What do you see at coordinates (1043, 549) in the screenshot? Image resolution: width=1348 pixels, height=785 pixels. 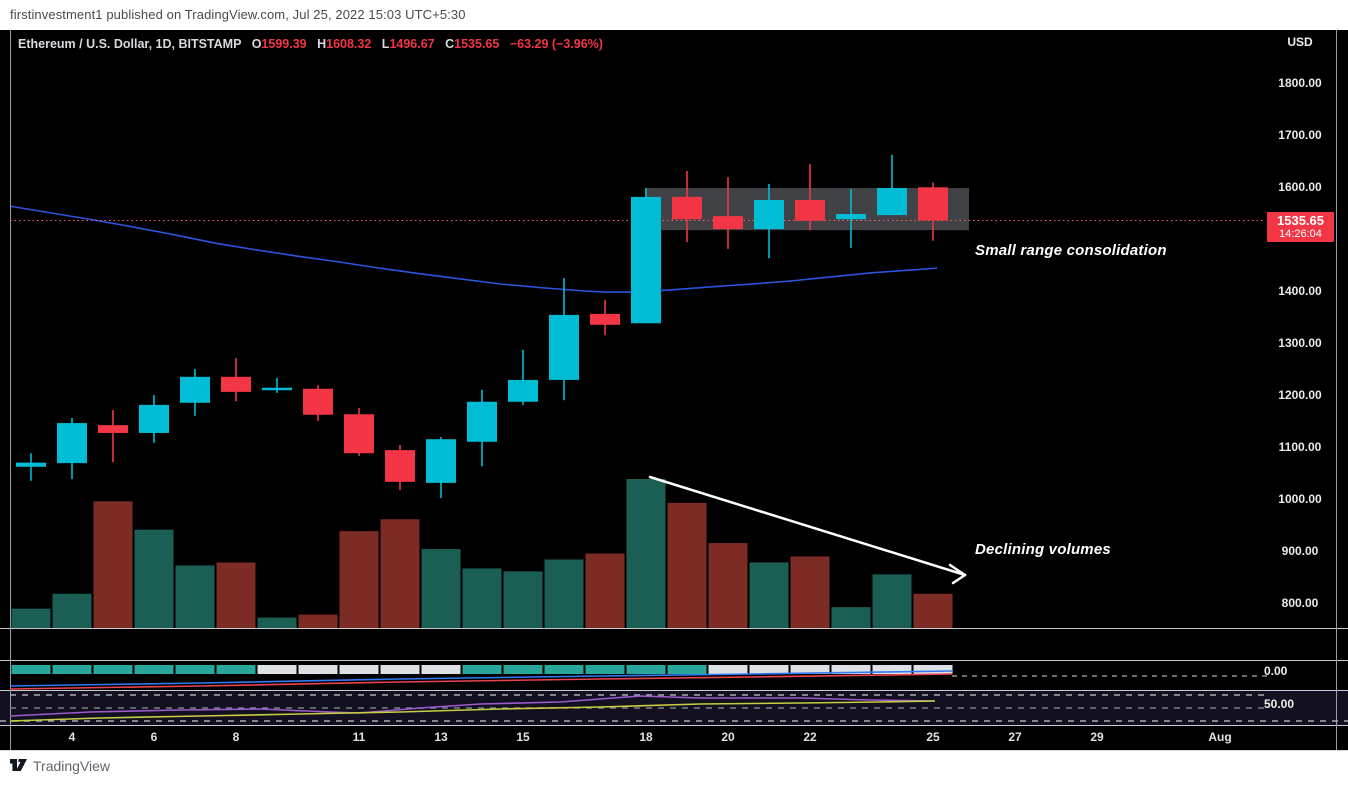 I see `annotation-declining-volumes: Declining volumes` at bounding box center [1043, 549].